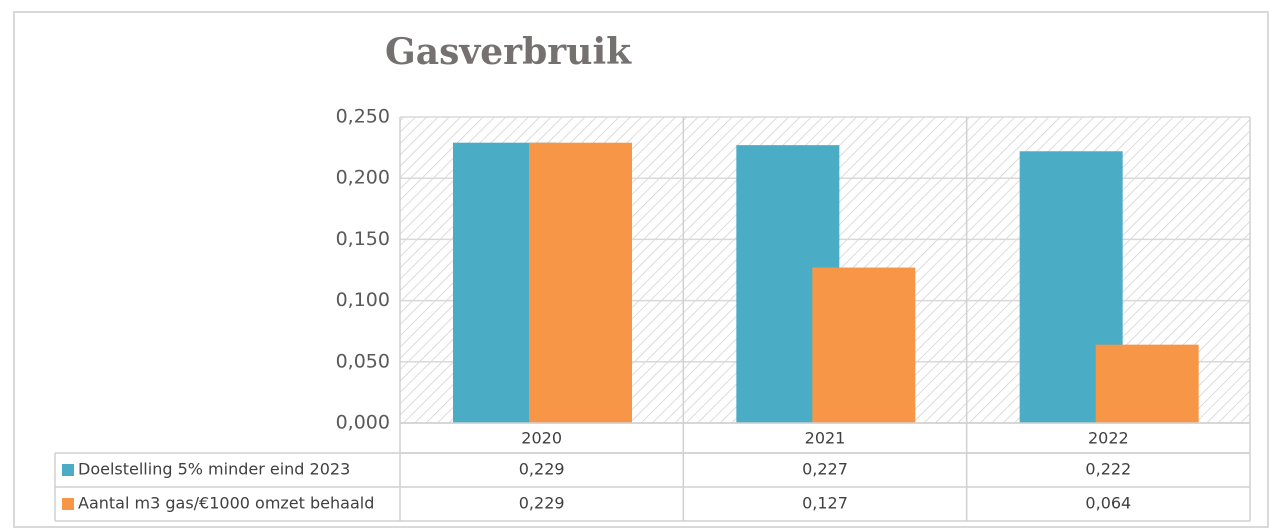  I want to click on table-value: 0,127, so click(825, 503).